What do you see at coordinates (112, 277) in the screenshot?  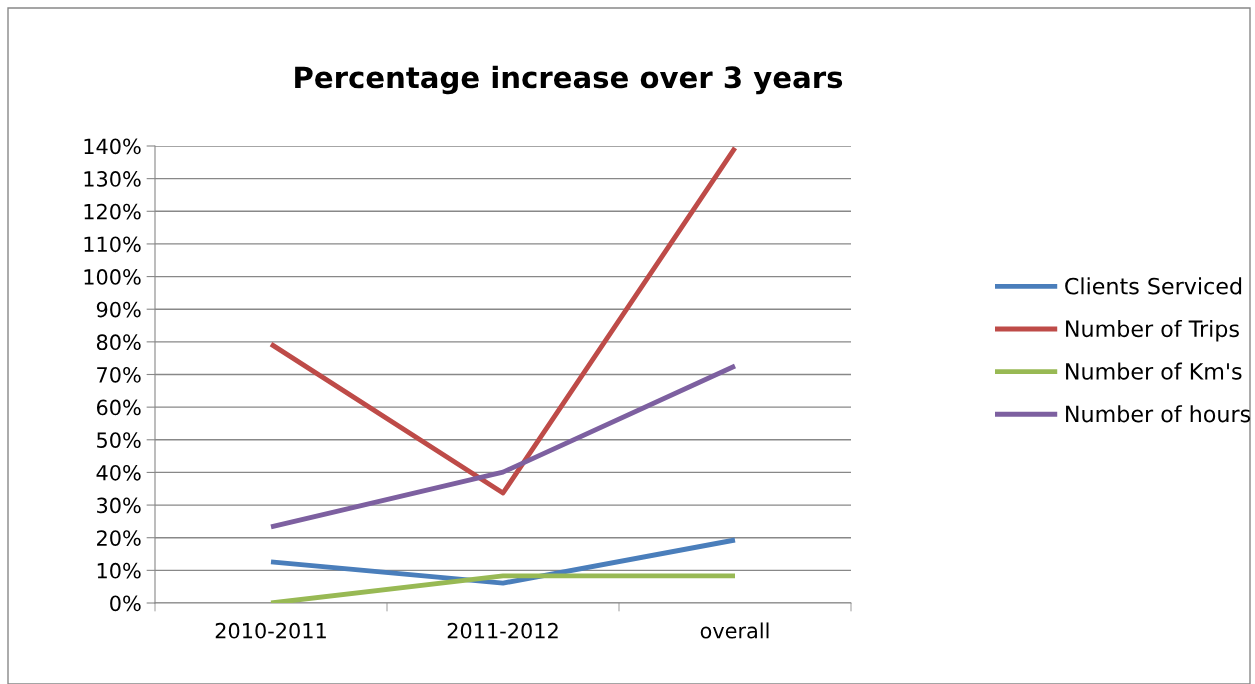 I see `y-tick-label: 100%` at bounding box center [112, 277].